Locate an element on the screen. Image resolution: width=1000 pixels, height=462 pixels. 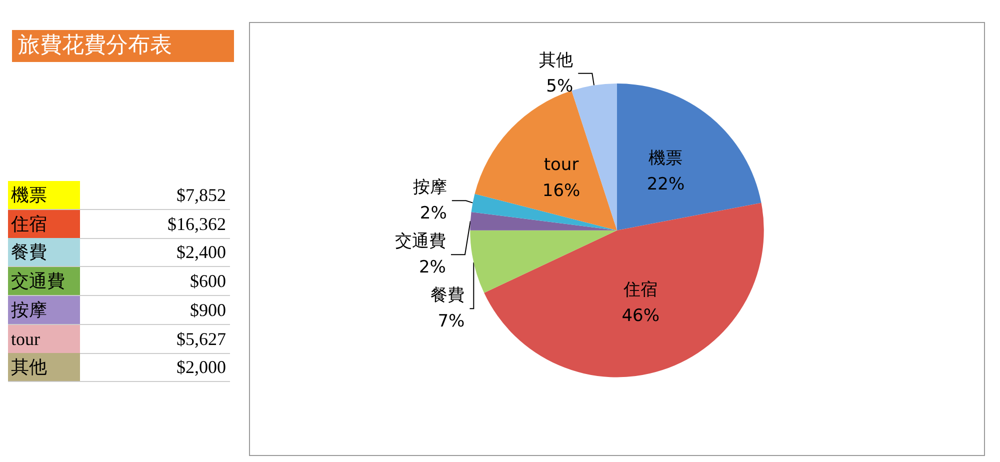
category-label: 餐費 is located at coordinates (44, 252).